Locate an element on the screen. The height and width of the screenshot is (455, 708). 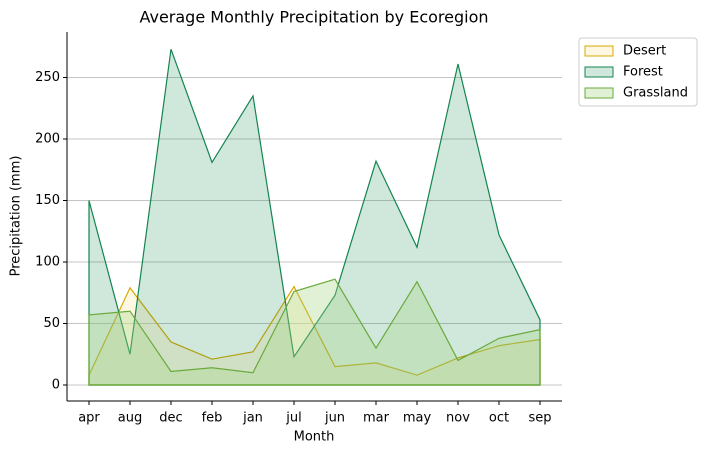
y-tick-label: 0 is located at coordinates (56, 385).